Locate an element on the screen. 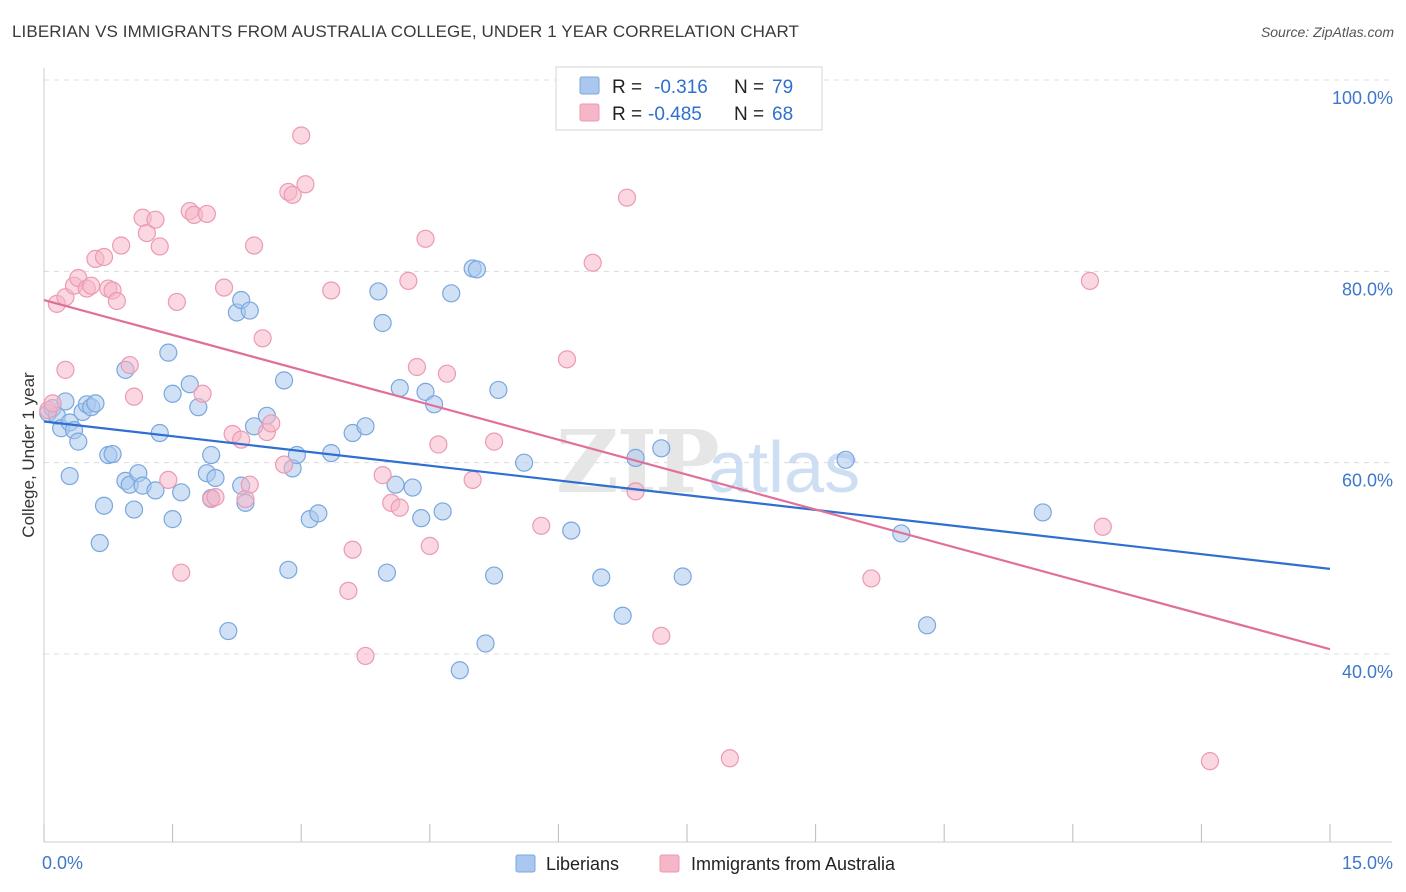 Image resolution: width=1406 pixels, height=892 pixels. stats-r-label-pink: R = is located at coordinates (627, 114).